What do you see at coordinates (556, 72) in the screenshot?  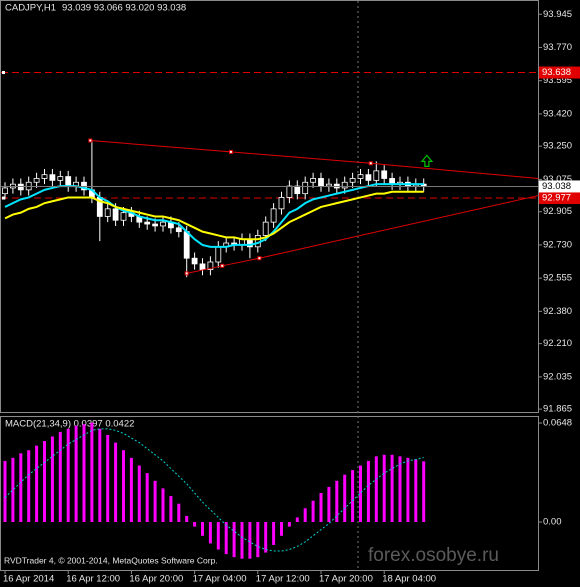 I see `level-label: 93.638` at bounding box center [556, 72].